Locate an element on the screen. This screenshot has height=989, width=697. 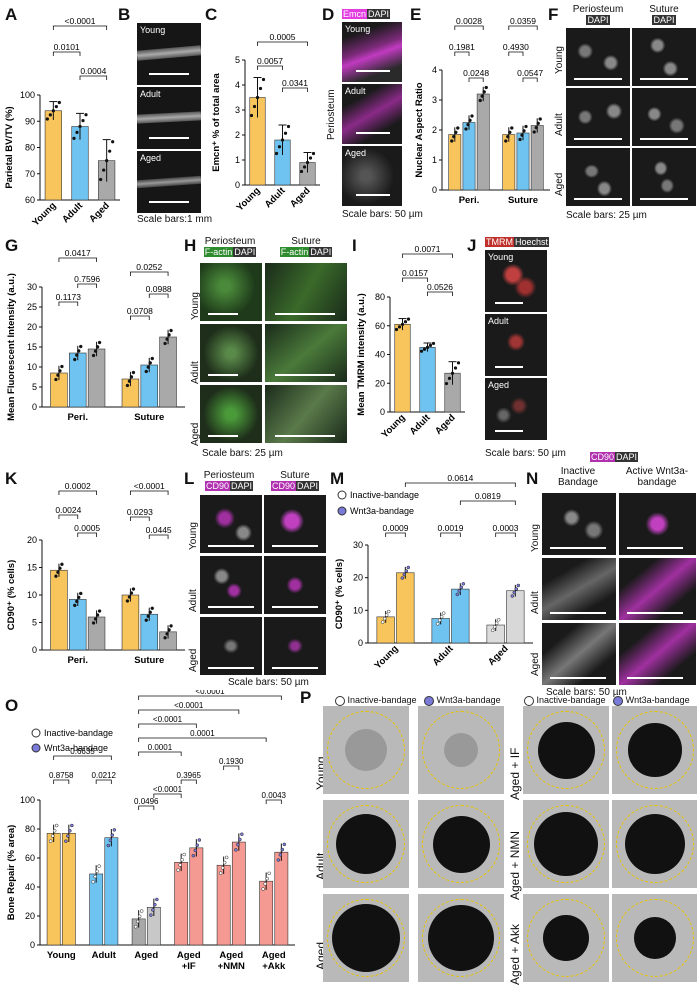
p-value-label: 0.8758 is located at coordinates (61, 775).